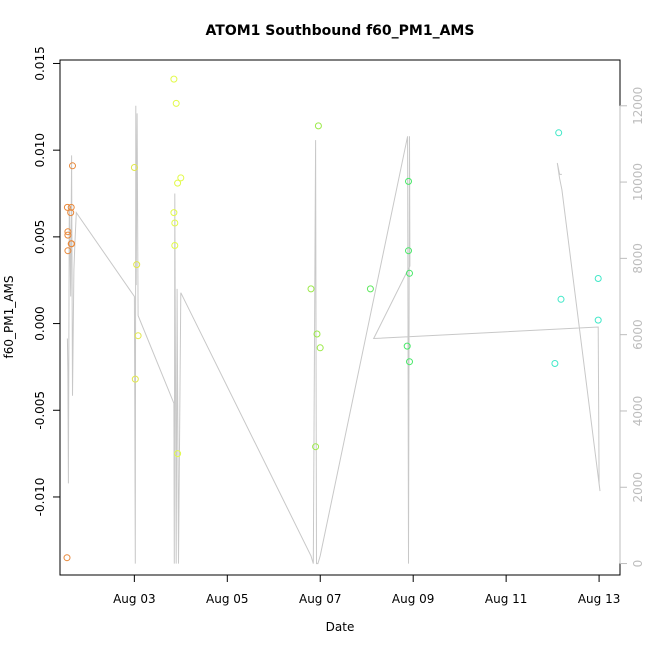 This screenshot has height=650, width=650. Describe the element at coordinates (340, 627) in the screenshot. I see `x-axis-label: Date` at that location.